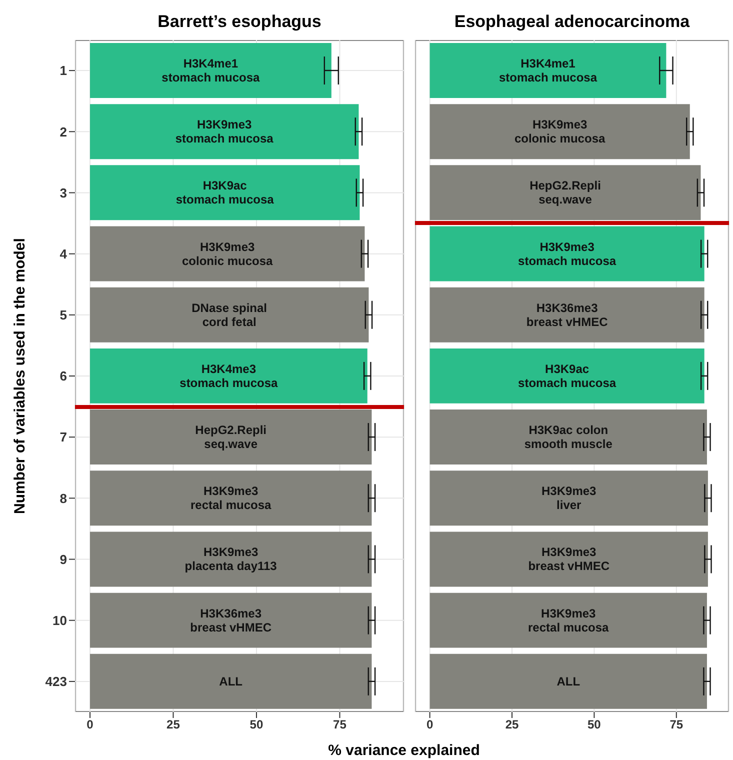 The image size is (733, 760). What do you see at coordinates (63, 192) in the screenshot?
I see `y-tick-label: 3` at bounding box center [63, 192].